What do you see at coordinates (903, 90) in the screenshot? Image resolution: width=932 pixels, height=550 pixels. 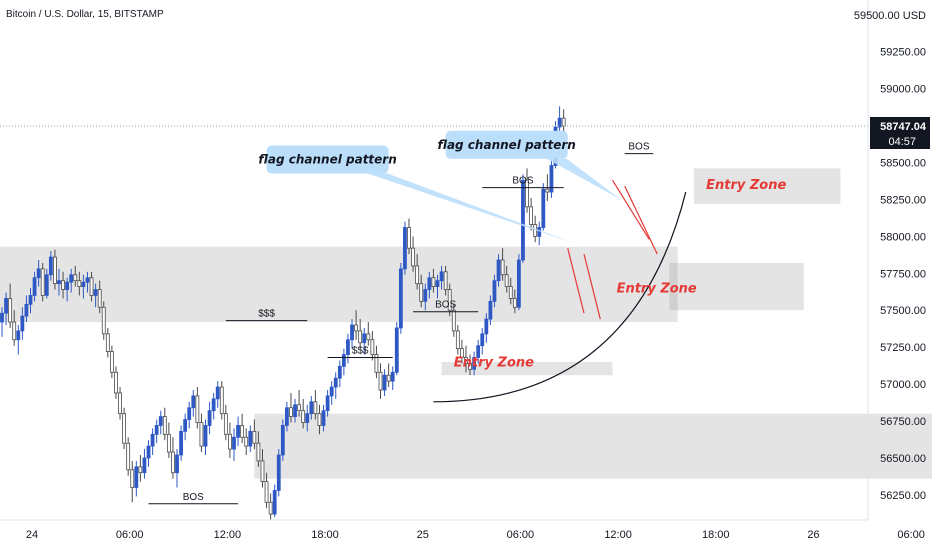 I see `price-tick-label: 59000.00` at bounding box center [903, 90].